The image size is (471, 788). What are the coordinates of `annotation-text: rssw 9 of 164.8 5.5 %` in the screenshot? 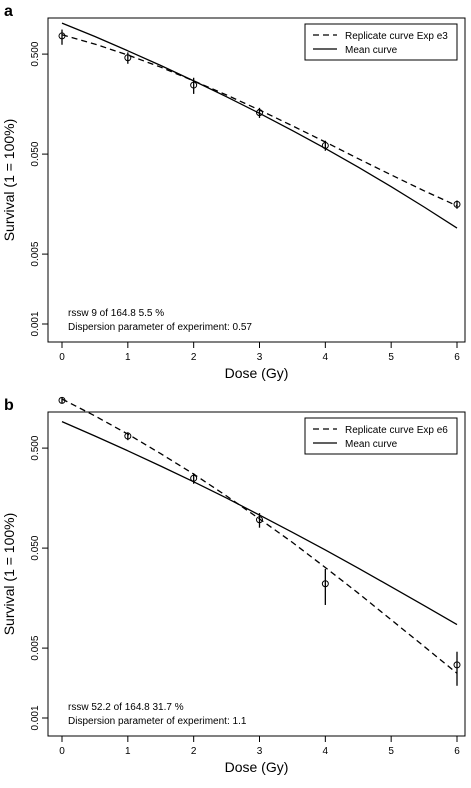 It's located at (116, 313).